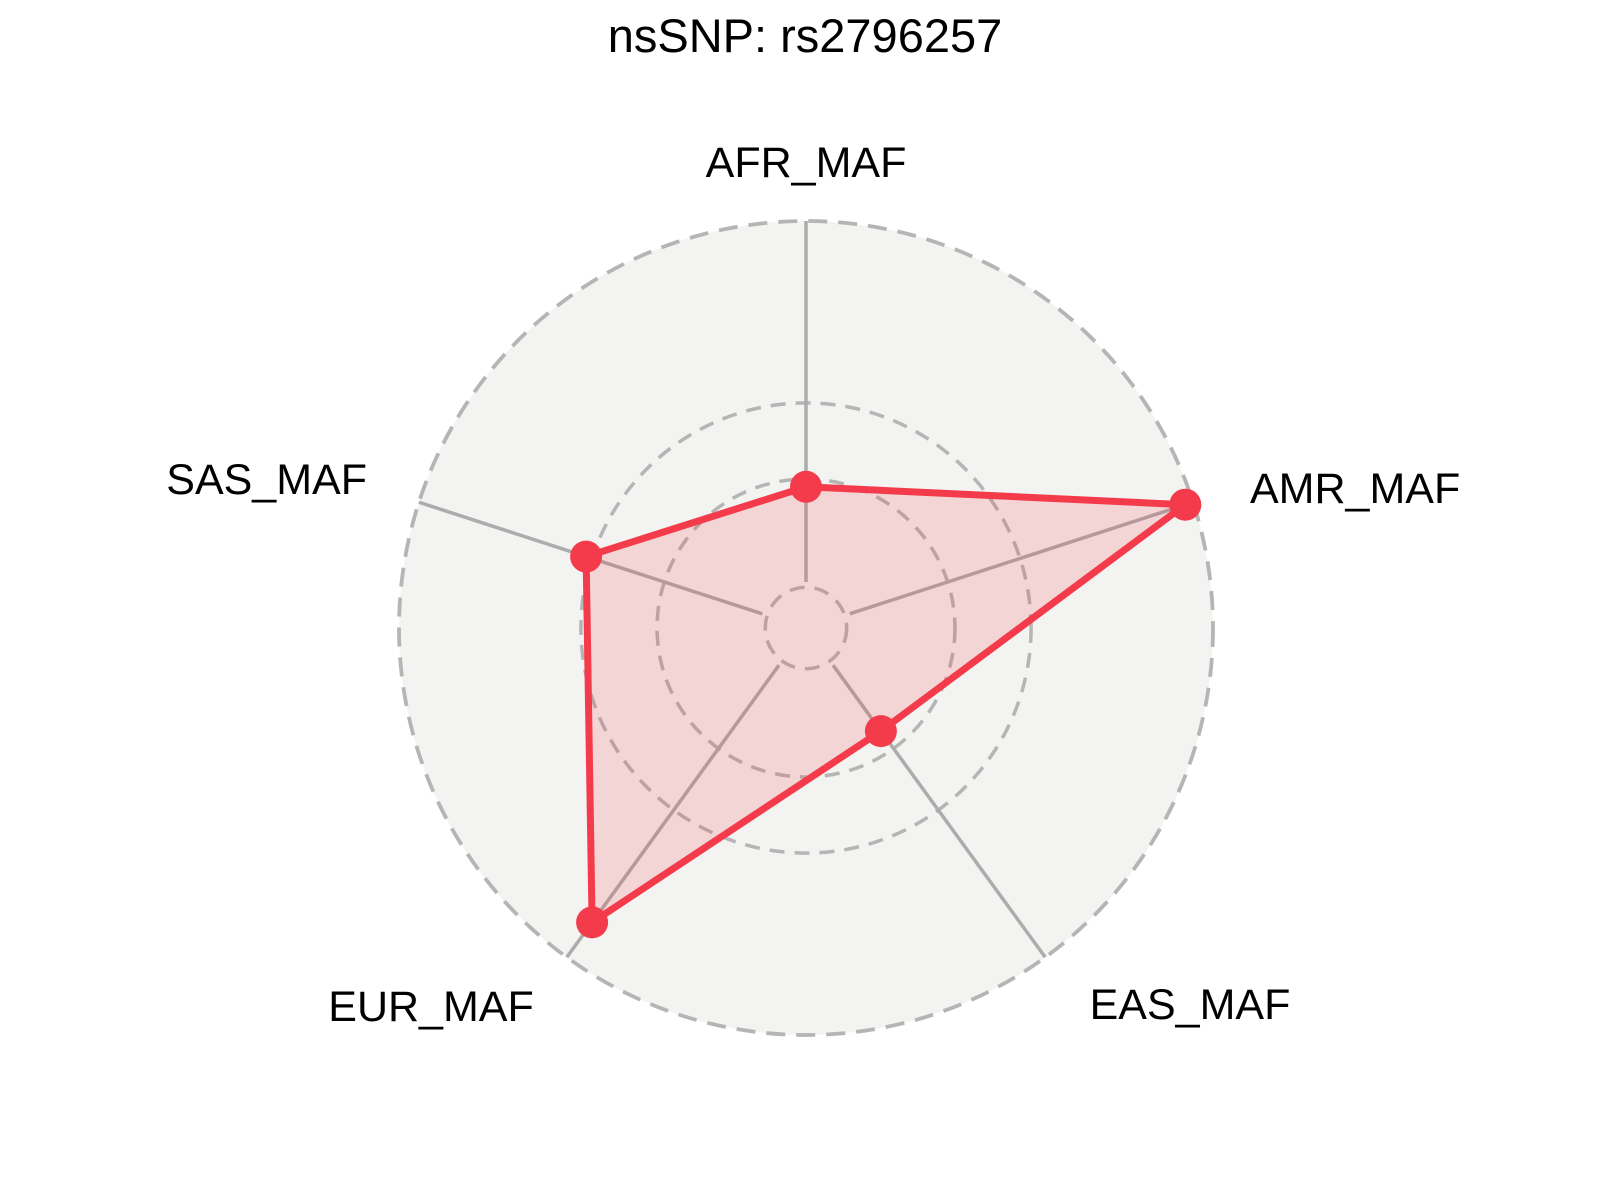 The width and height of the screenshot is (1600, 1200). What do you see at coordinates (1185, 504) in the screenshot?
I see `data-point-AMR_MAF` at bounding box center [1185, 504].